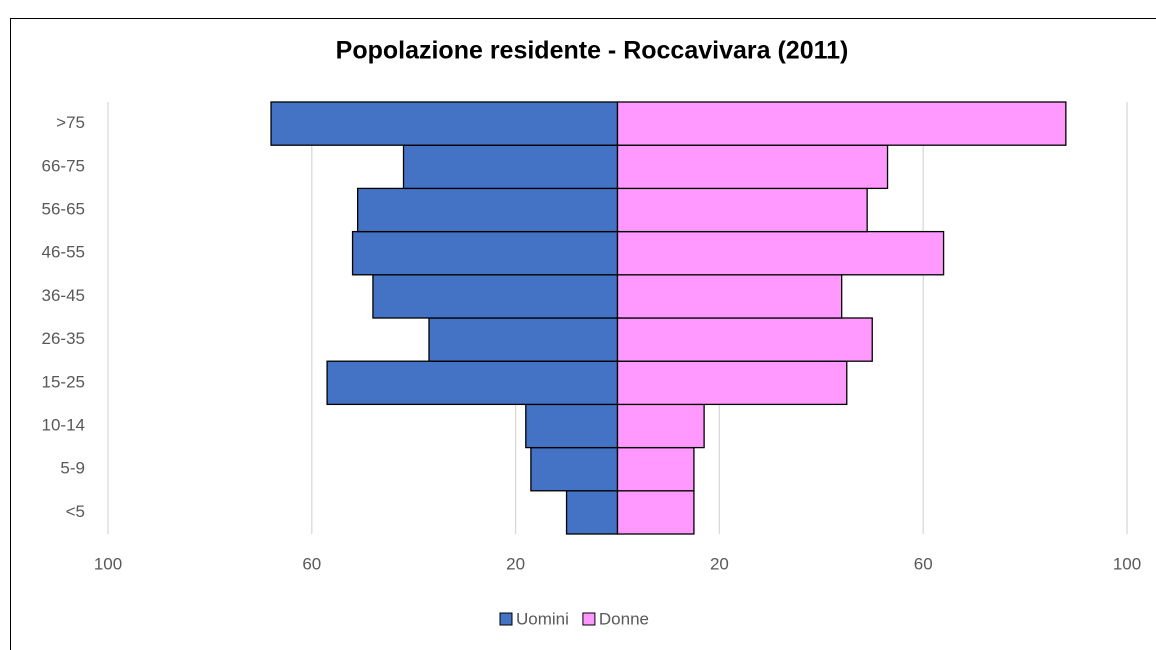  Describe the element at coordinates (63, 424) in the screenshot. I see `y-tick-label: 10-14` at that location.